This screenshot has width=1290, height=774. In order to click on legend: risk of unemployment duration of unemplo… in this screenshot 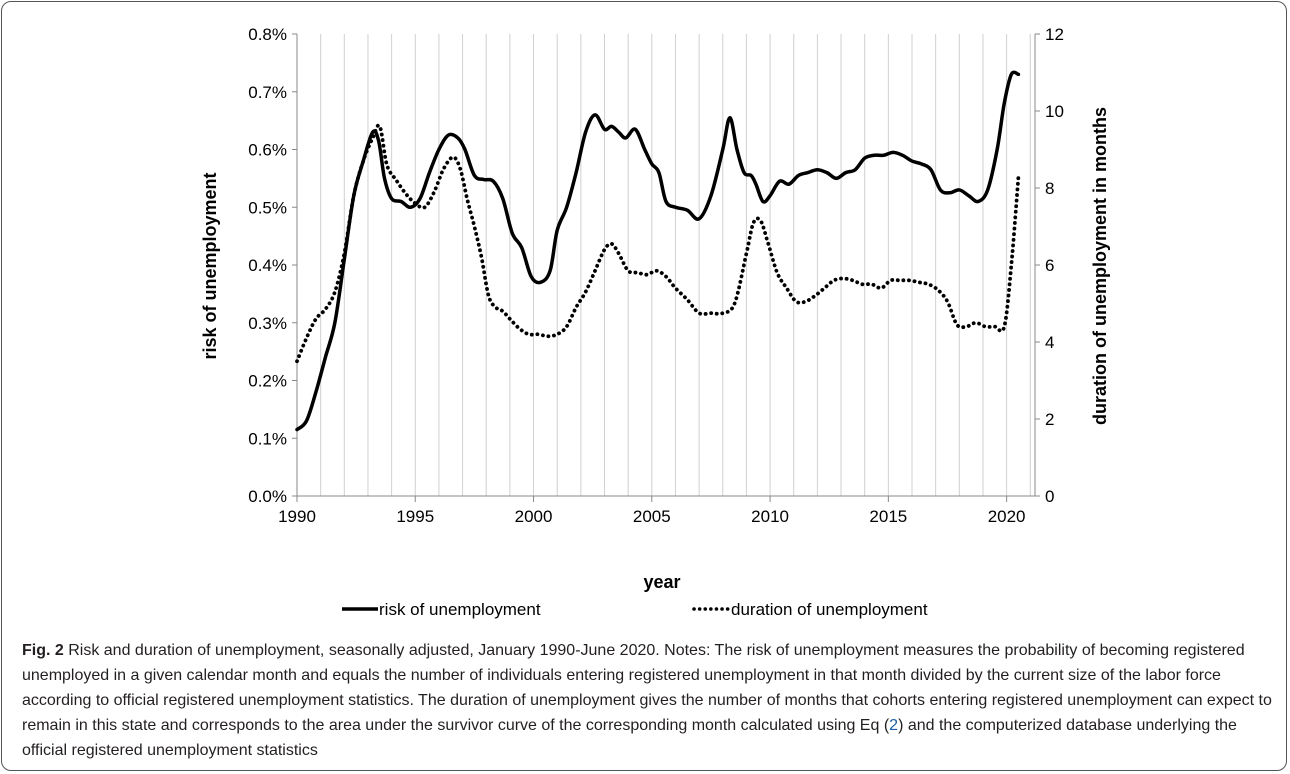, I will do `click(635, 609)`.